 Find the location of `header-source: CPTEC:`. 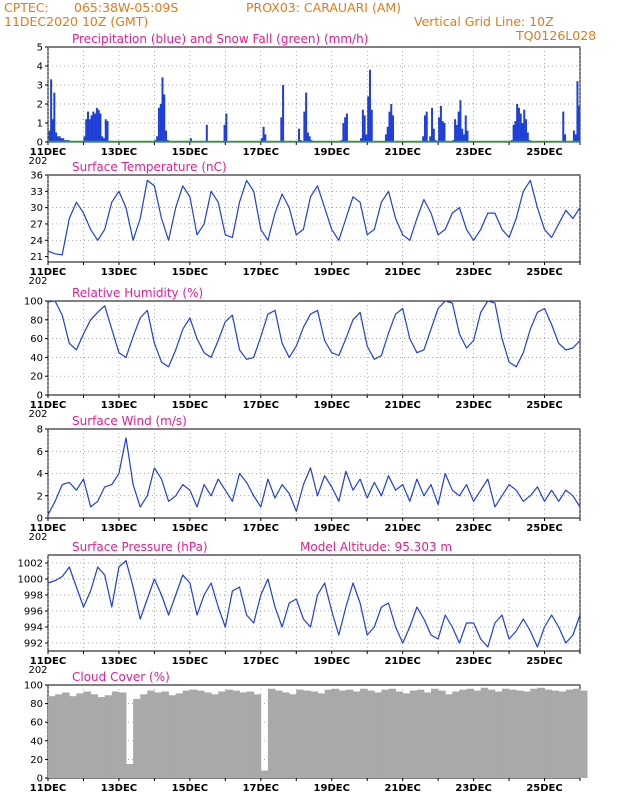

header-source: CPTEC: is located at coordinates (26, 7).